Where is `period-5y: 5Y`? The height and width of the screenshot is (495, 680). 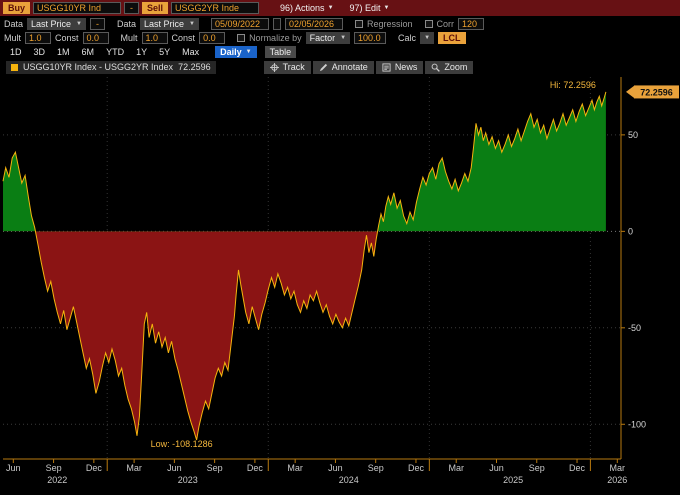
period-5y: 5Y is located at coordinates (165, 52).